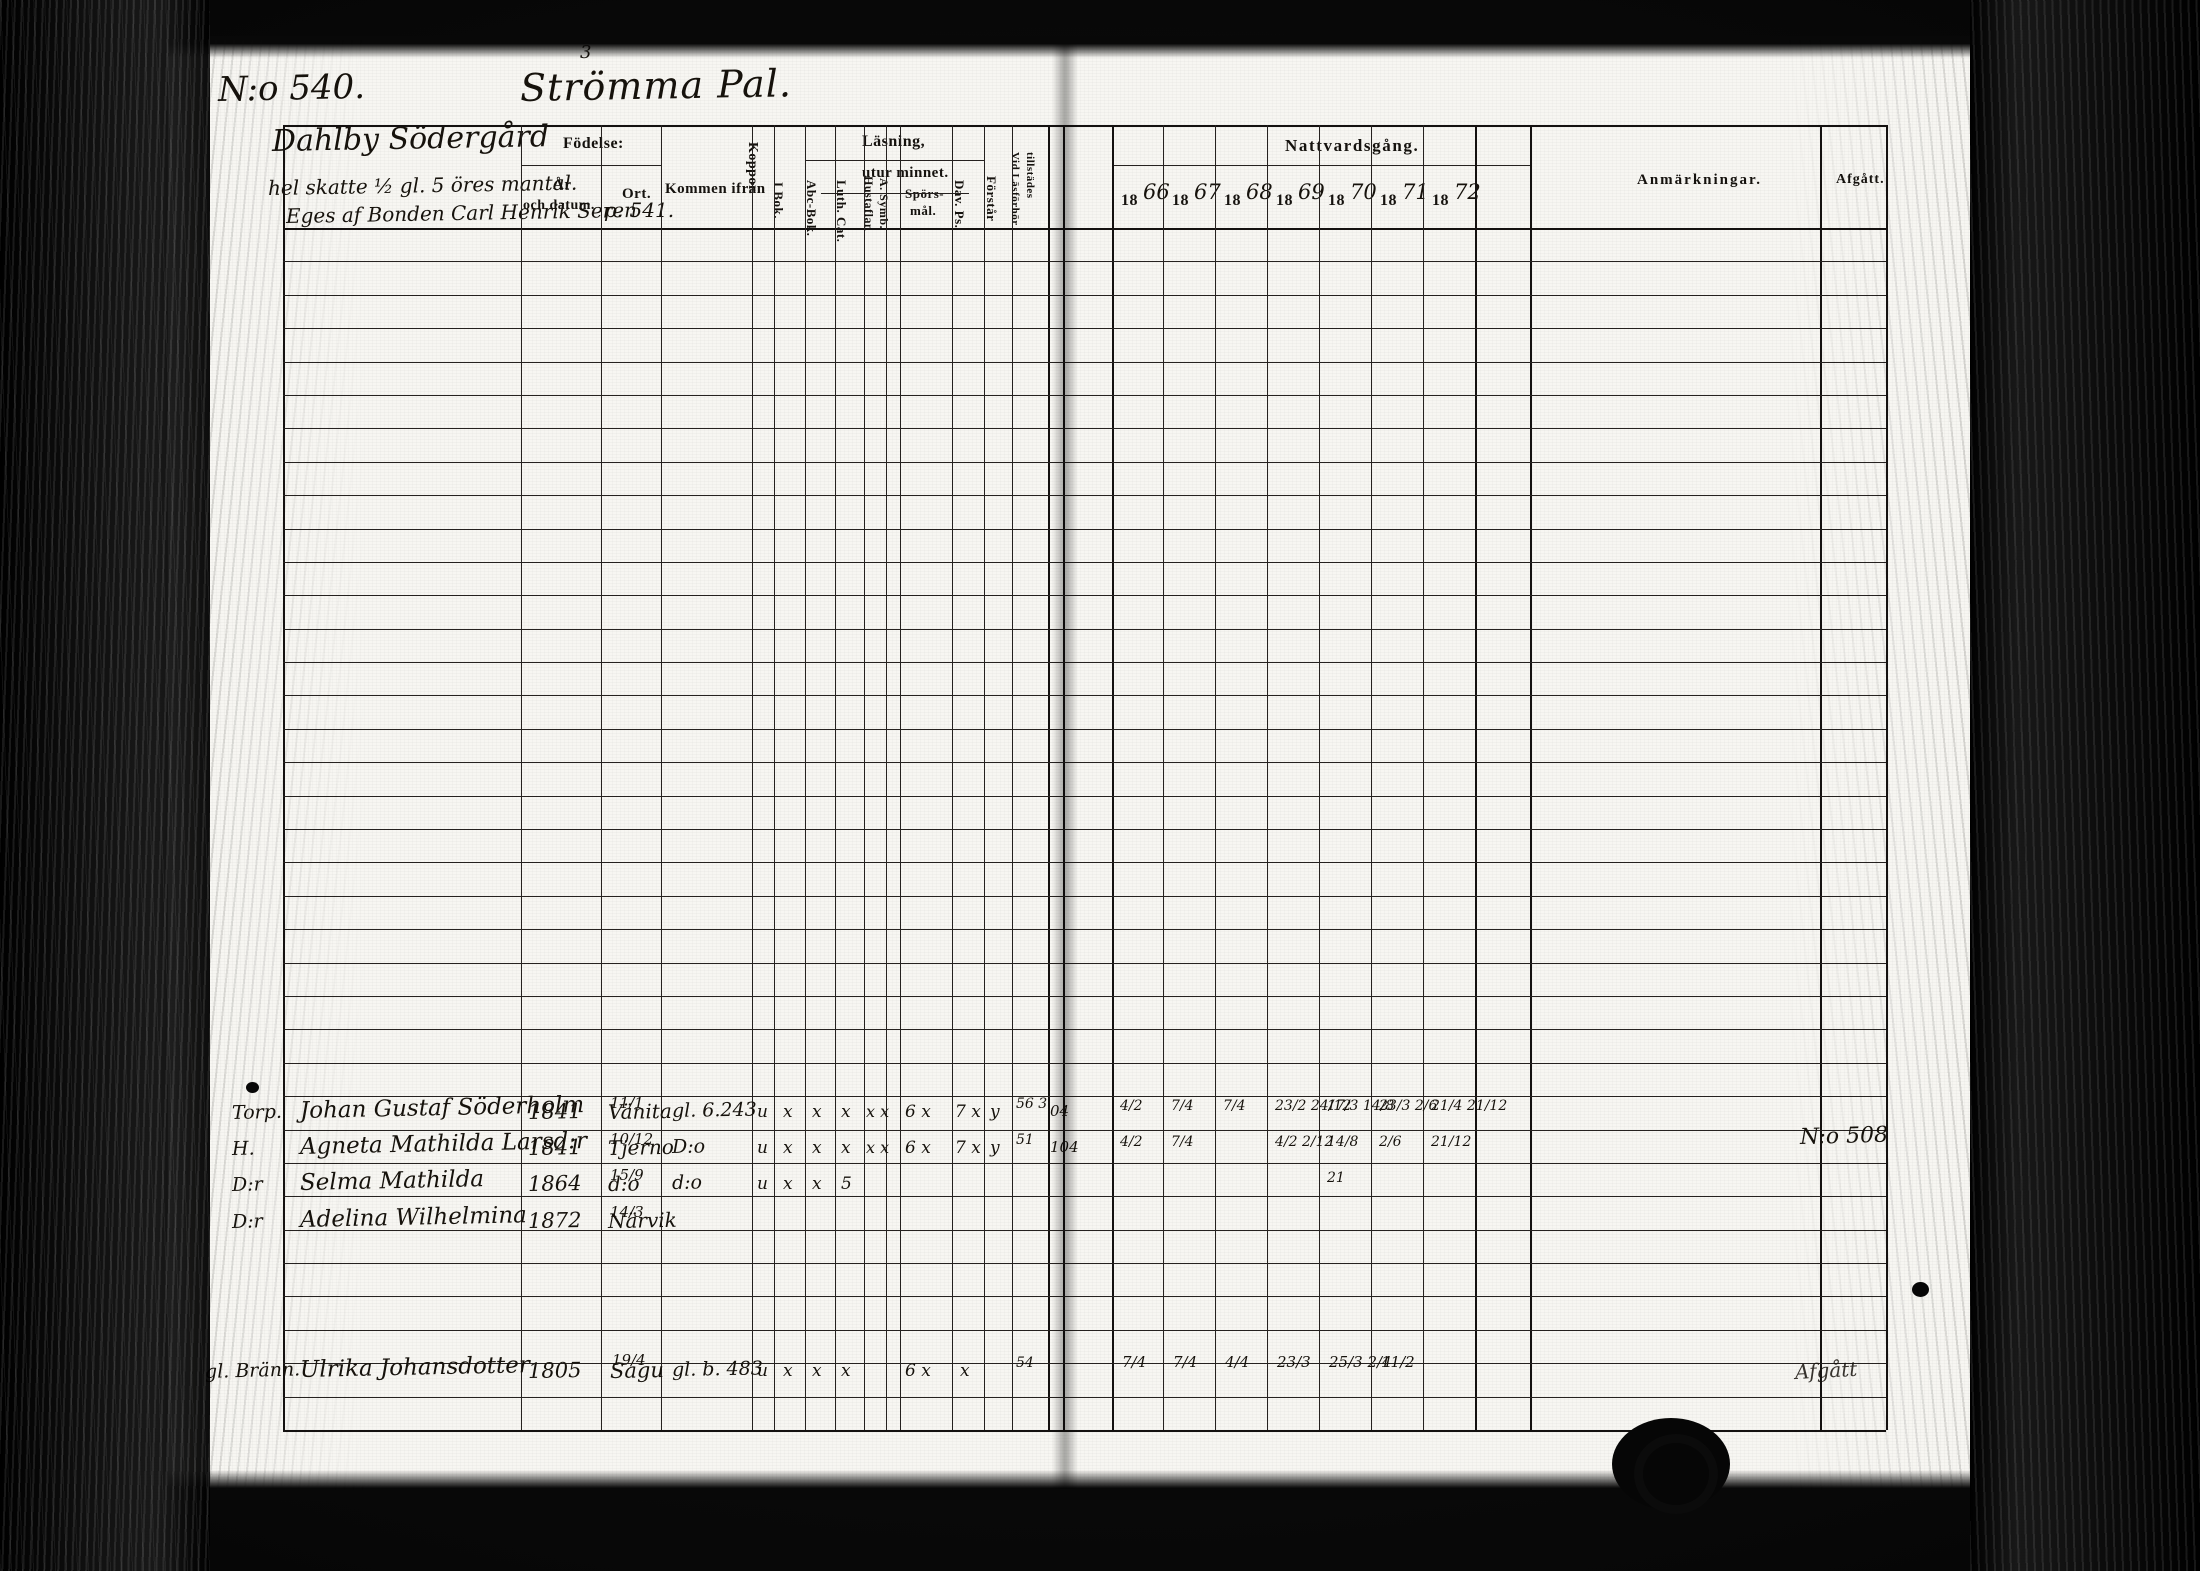 The image size is (2200, 1571). I want to click on entry-questions: 6 x, so click(918, 1148).